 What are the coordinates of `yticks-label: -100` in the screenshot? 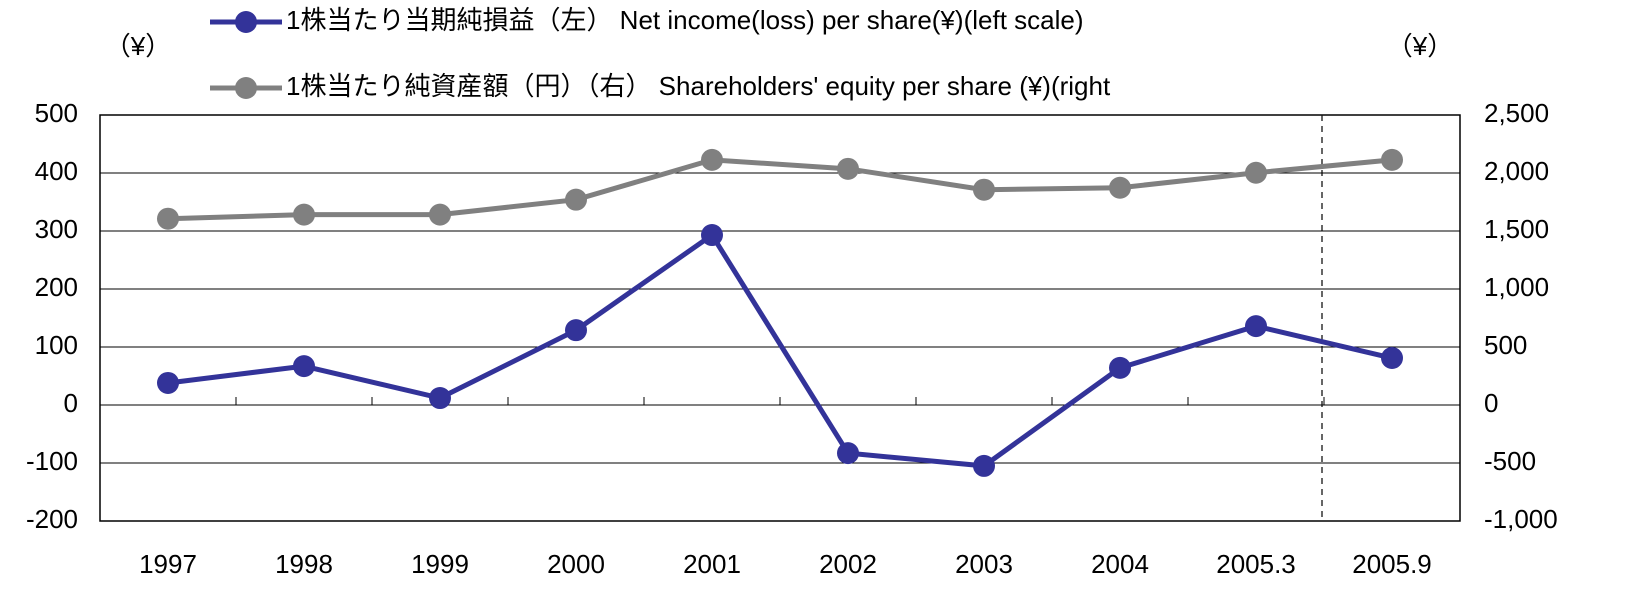 It's located at (52, 461).